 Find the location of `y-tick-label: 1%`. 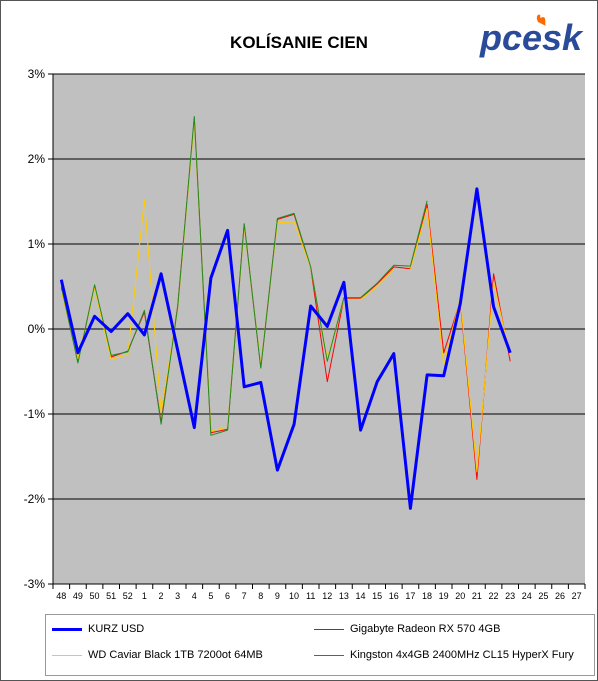

y-tick-label: 1% is located at coordinates (37, 244).